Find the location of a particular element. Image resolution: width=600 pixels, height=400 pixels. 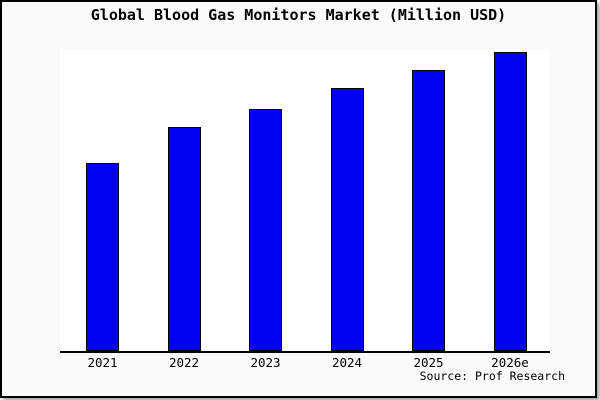

x-tick-label-2024: 2024 is located at coordinates (347, 362).